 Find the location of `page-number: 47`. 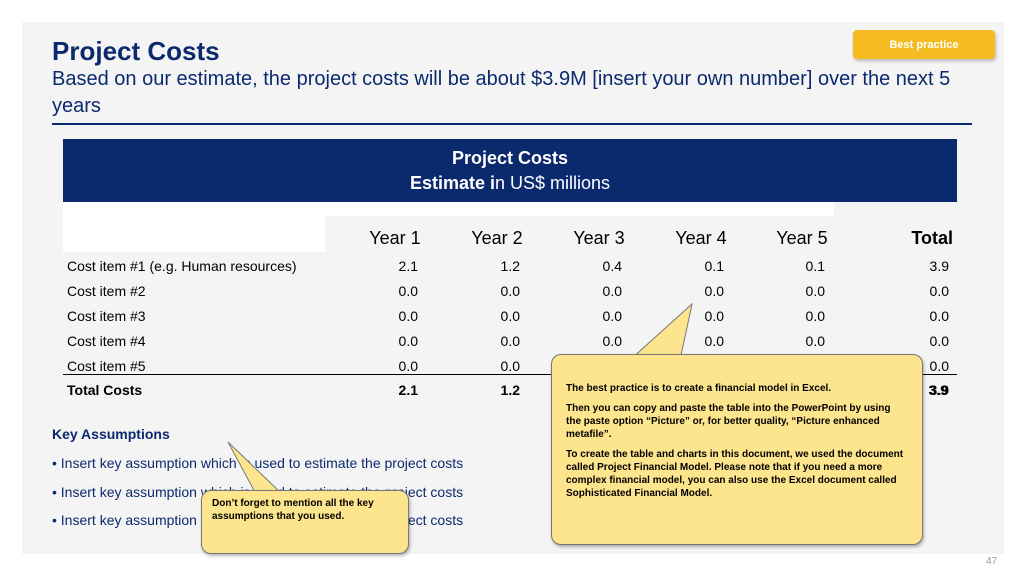

page-number: 47 is located at coordinates (992, 561).